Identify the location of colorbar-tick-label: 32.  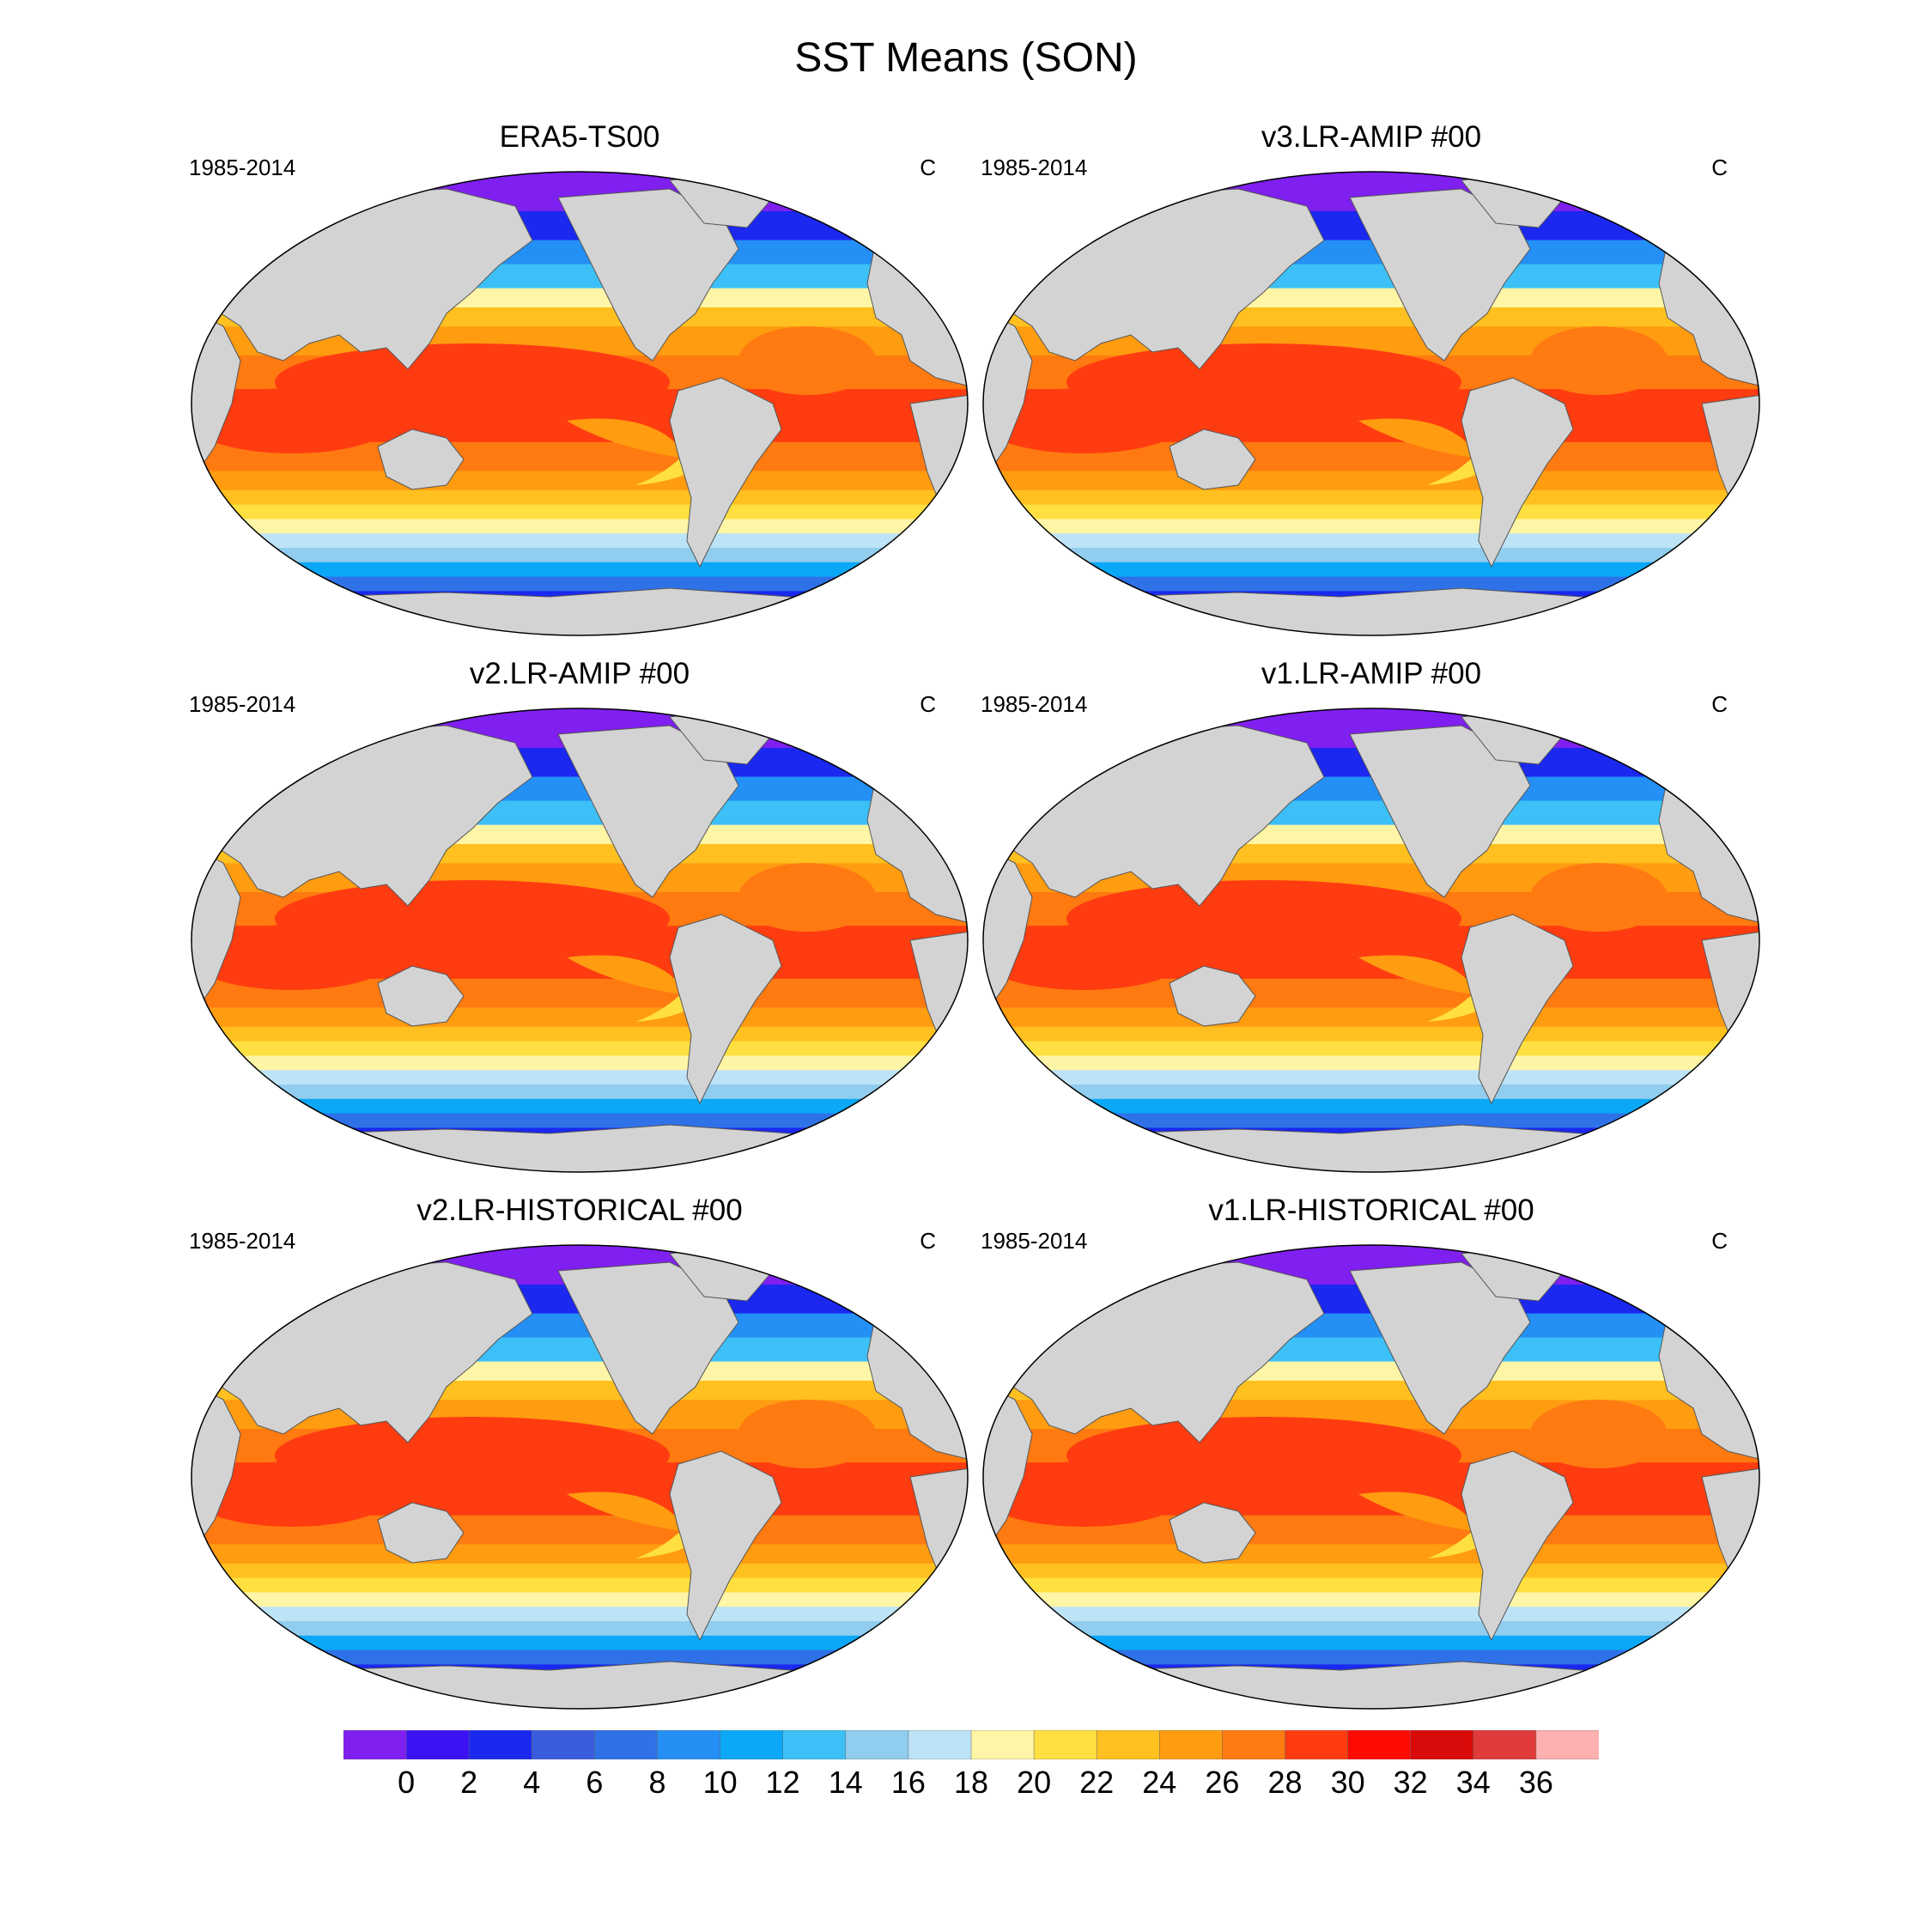
(1411, 1783).